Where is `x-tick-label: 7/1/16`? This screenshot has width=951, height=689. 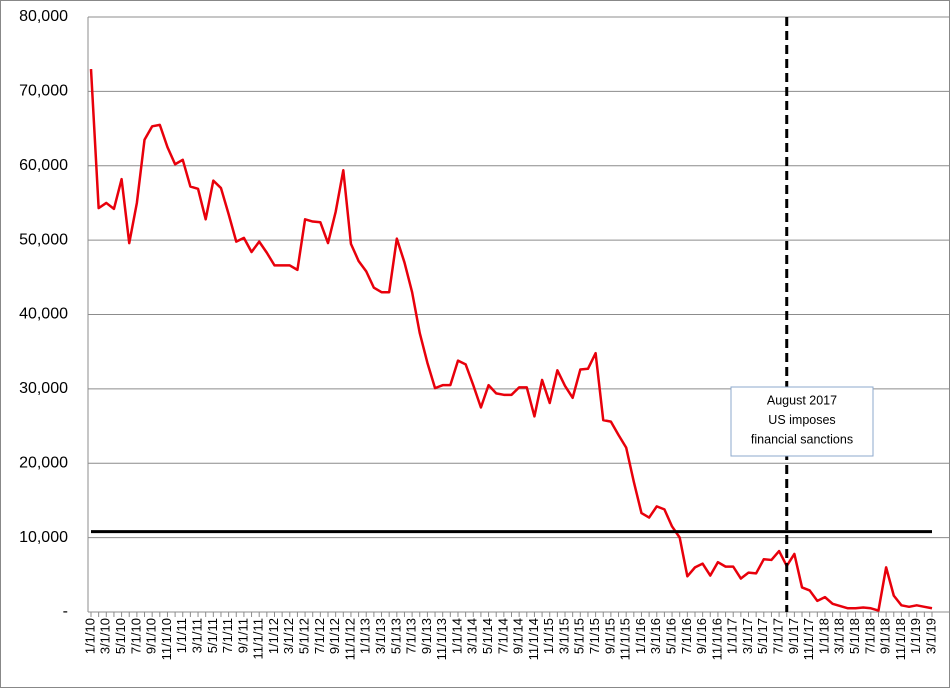 x-tick-label: 7/1/16 is located at coordinates (686, 636).